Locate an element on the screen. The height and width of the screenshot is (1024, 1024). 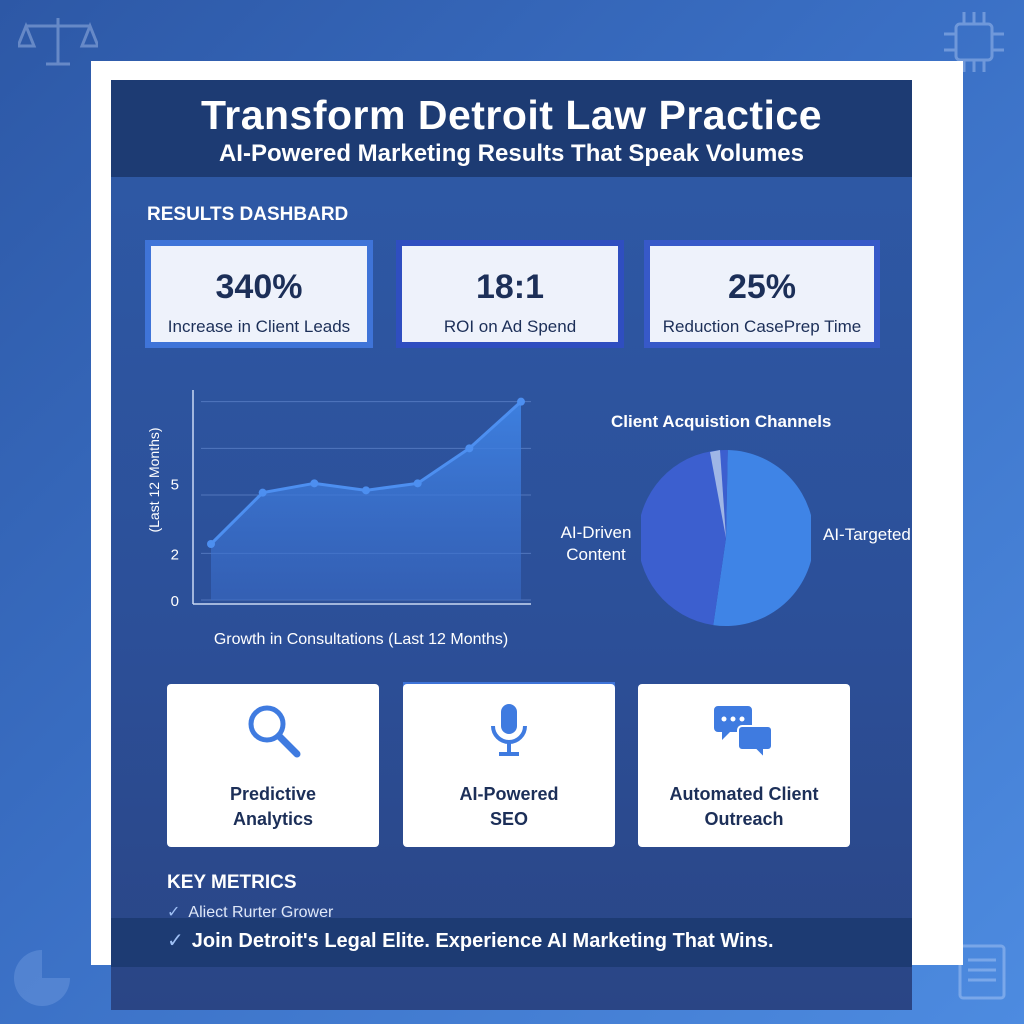
stat-card-prep-time: 25% Reduction CasePrep Time is located at coordinates (762, 294).